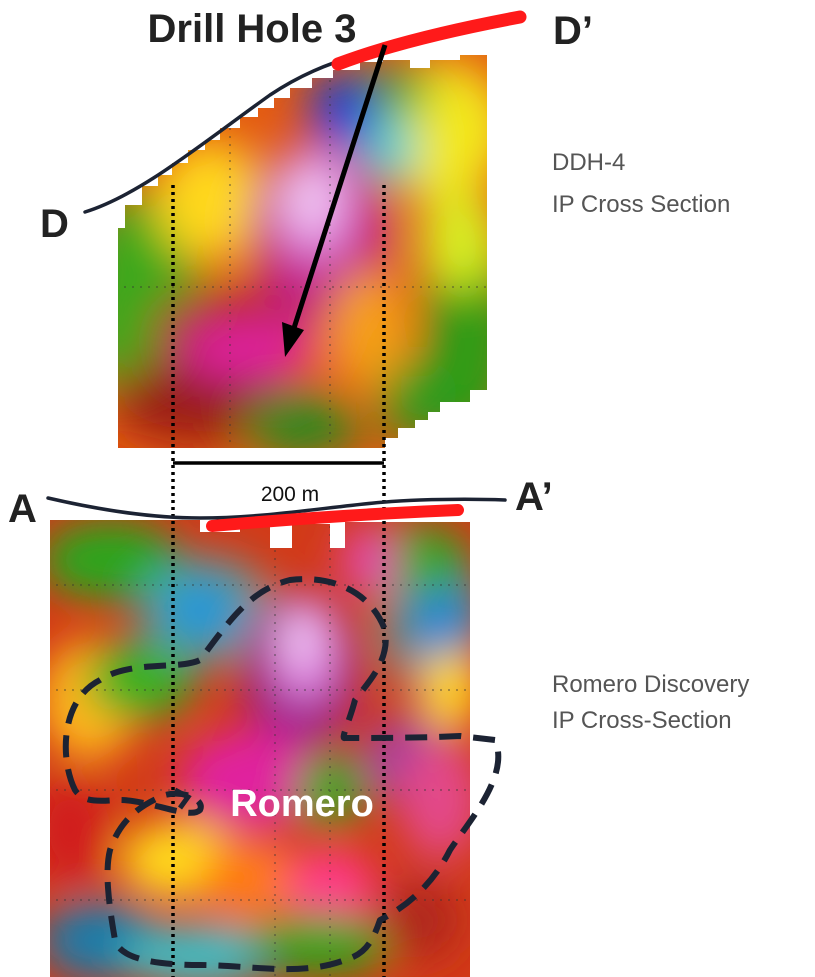 This screenshot has height=977, width=815. What do you see at coordinates (252, 29) in the screenshot?
I see `drill-hole-label: Drill Hole 3` at bounding box center [252, 29].